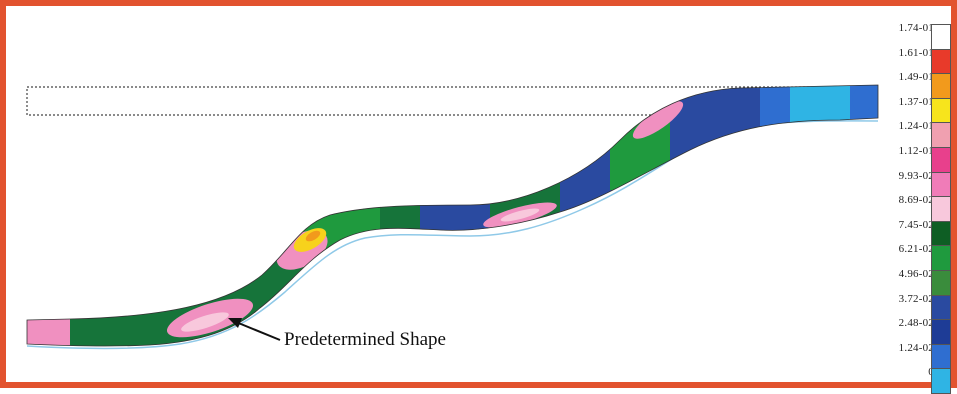 The image size is (957, 394). What do you see at coordinates (916, 323) in the screenshot?
I see `legend-label: 2.48-02` at bounding box center [916, 323].